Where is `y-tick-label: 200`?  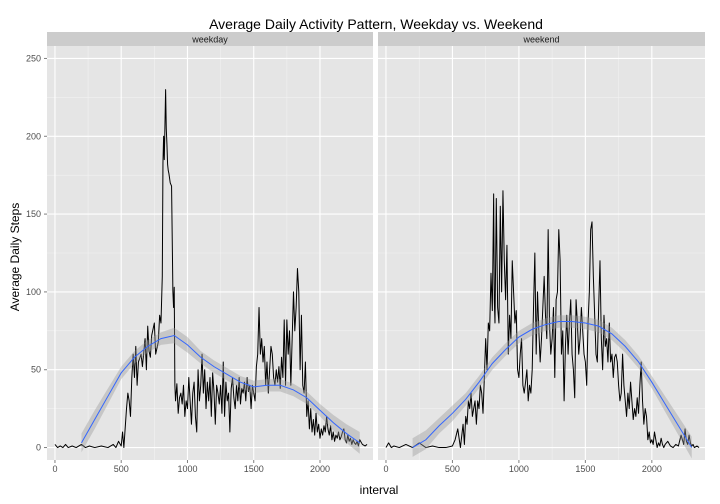
y-tick-label: 200 is located at coordinates (33, 136).